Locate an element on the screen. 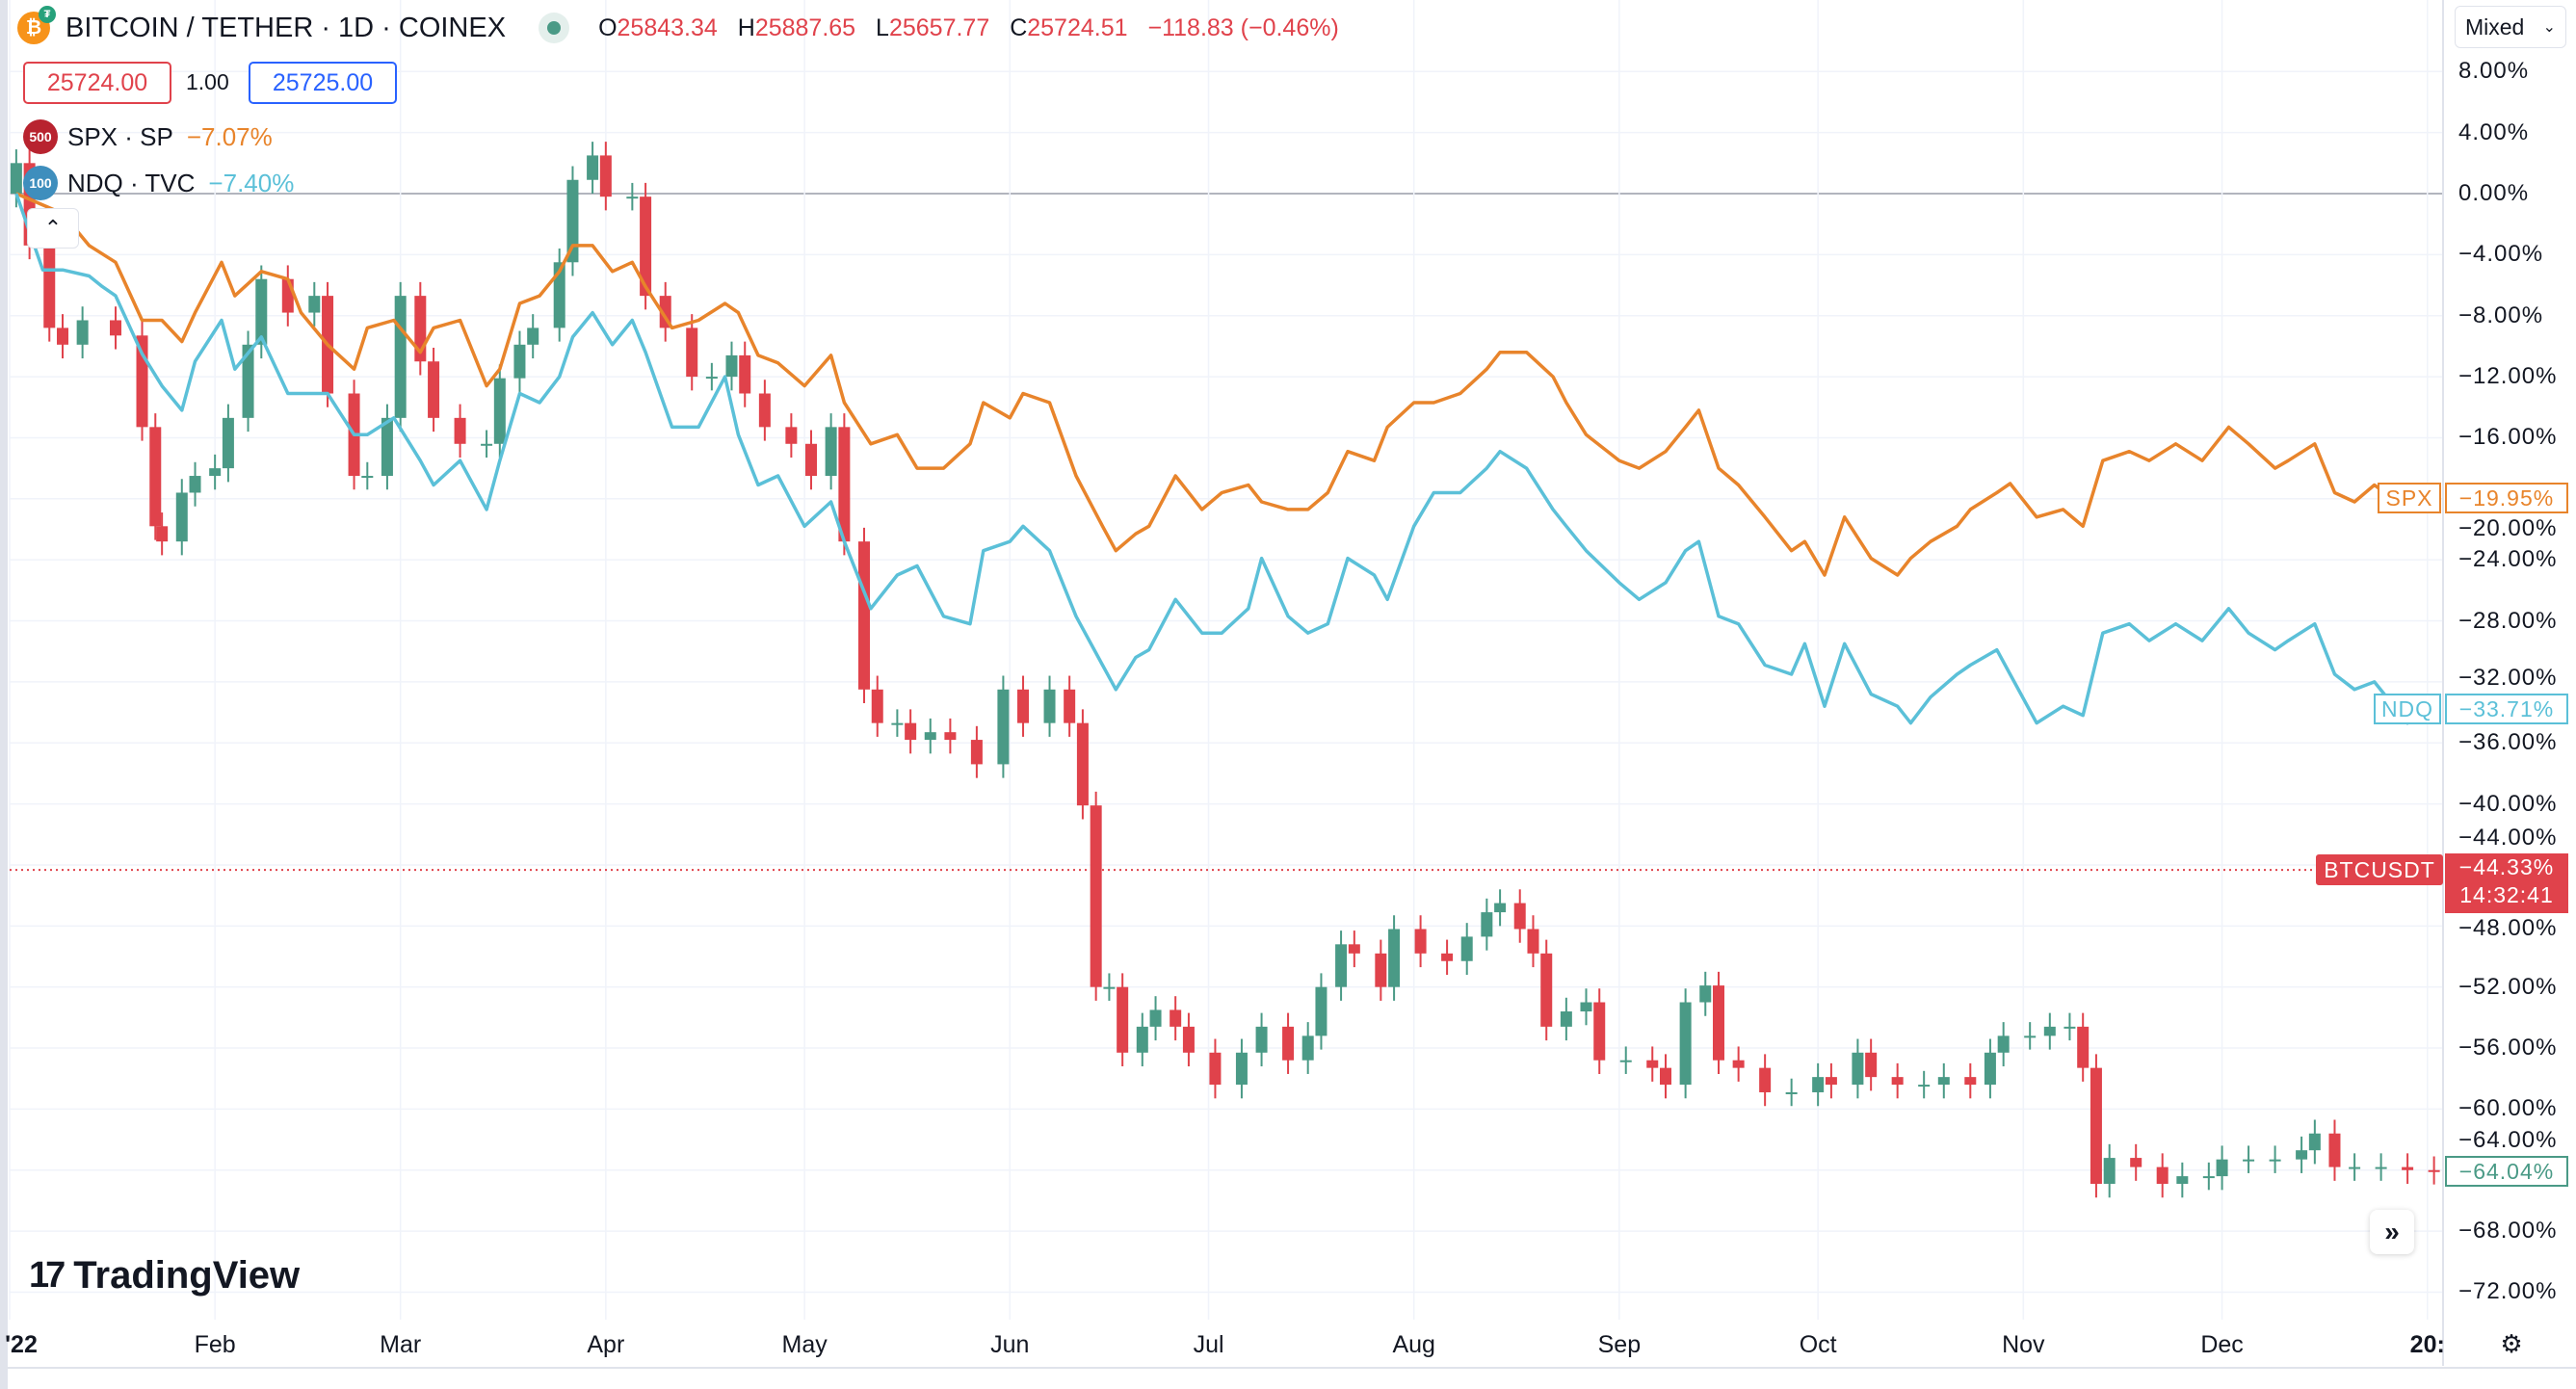 This screenshot has width=2576, height=1389. y-tick-label: −72.00% is located at coordinates (2508, 1291).